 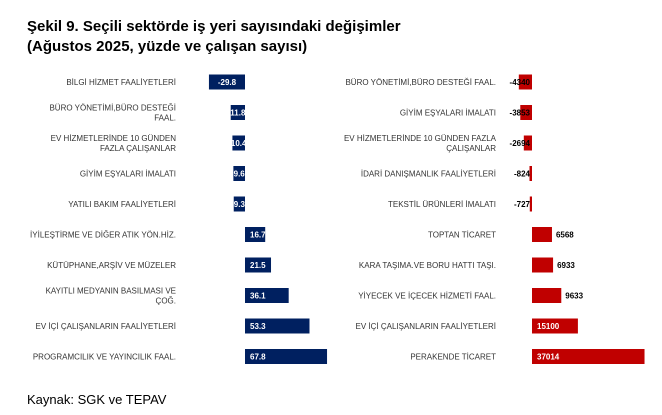 I want to click on data-label: 9.3, so click(x=240, y=204).